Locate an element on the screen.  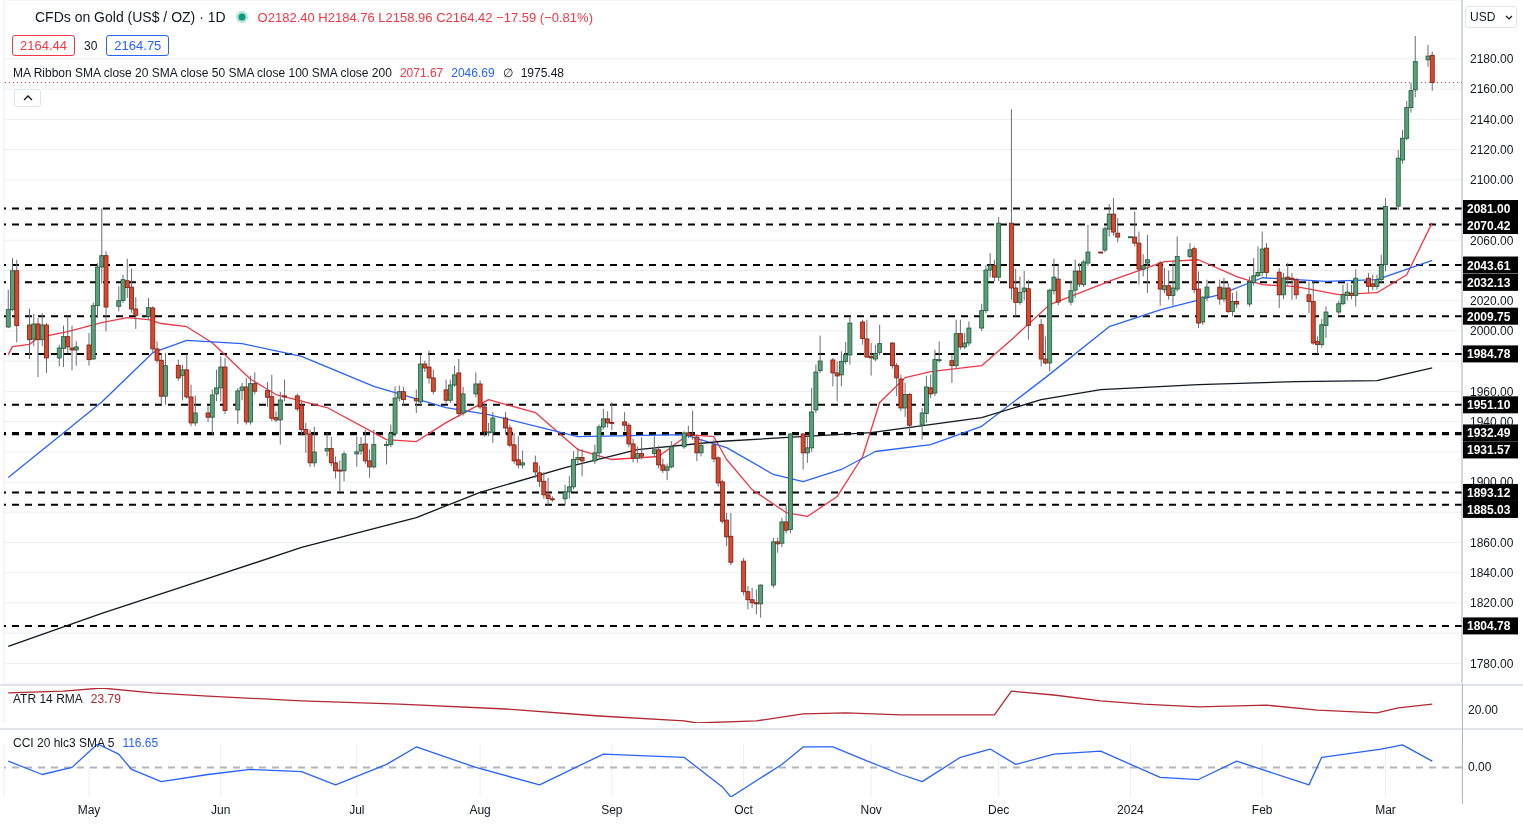
x-tick-label: Jun is located at coordinates (221, 809).